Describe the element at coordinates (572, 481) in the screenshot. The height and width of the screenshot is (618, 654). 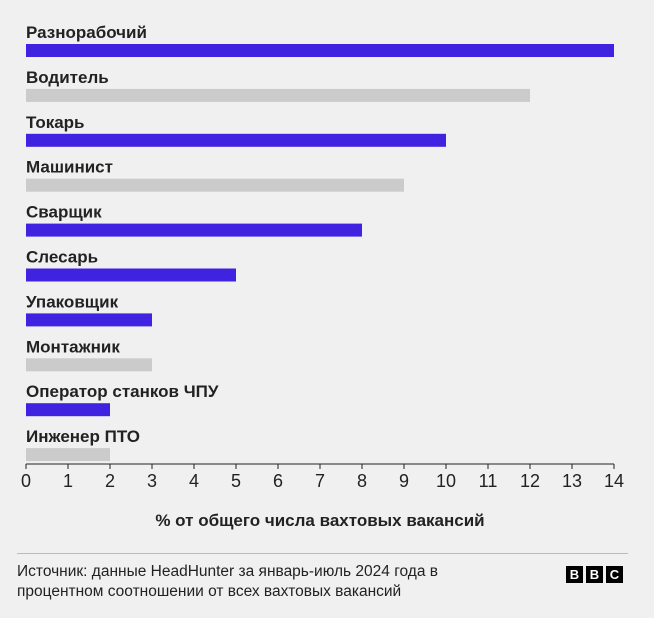
I see `x-tick-label: 13` at that location.